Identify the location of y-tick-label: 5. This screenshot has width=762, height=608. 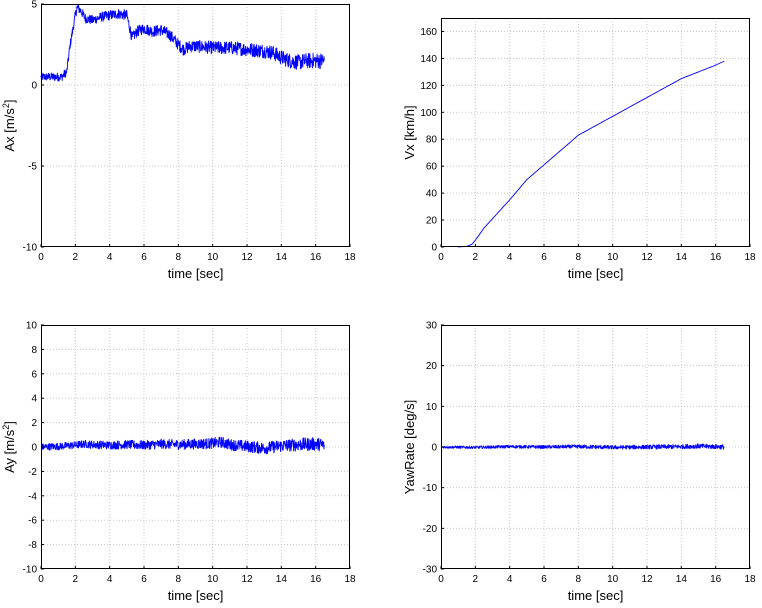
(34, 5).